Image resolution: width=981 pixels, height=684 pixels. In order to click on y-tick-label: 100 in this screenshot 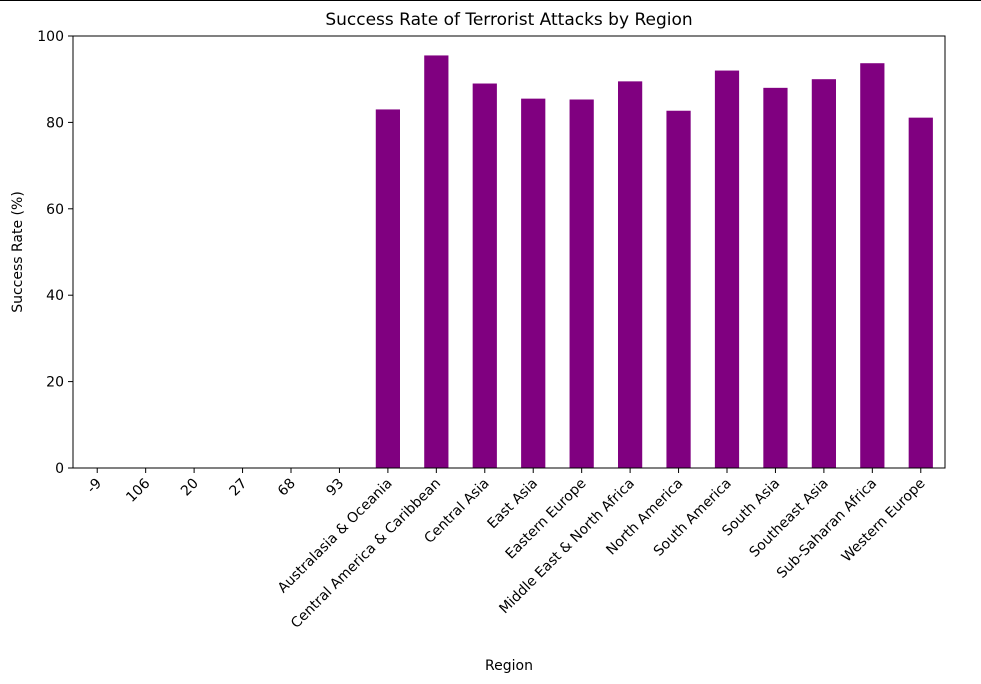, I will do `click(50, 37)`.